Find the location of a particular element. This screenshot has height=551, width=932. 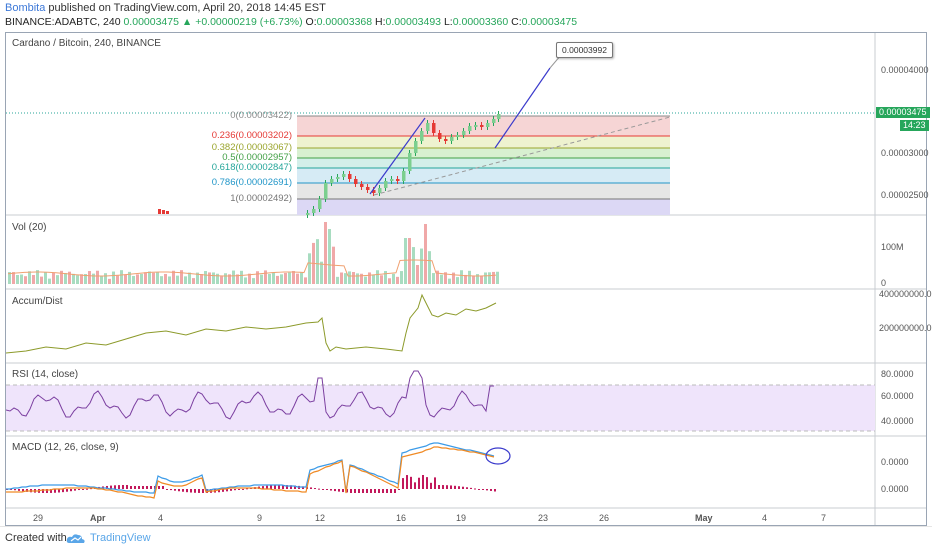

fib-retracement is located at coordinates (483, 165).